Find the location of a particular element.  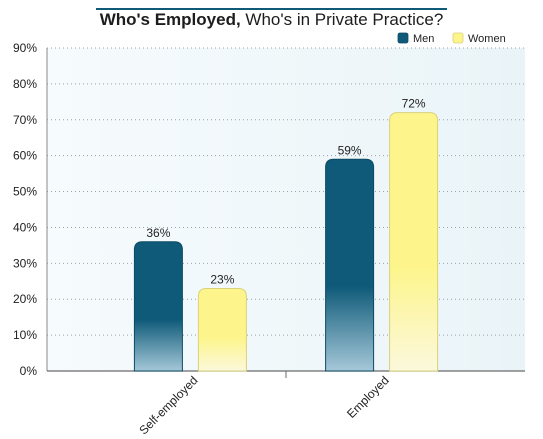

y-tick-label: 30% is located at coordinates (25, 263).